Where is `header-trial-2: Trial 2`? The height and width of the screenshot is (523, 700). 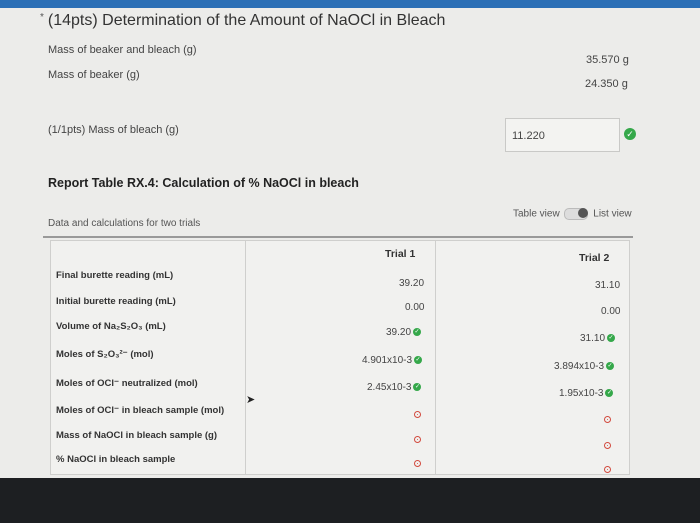
header-trial-2: Trial 2 is located at coordinates (594, 258).